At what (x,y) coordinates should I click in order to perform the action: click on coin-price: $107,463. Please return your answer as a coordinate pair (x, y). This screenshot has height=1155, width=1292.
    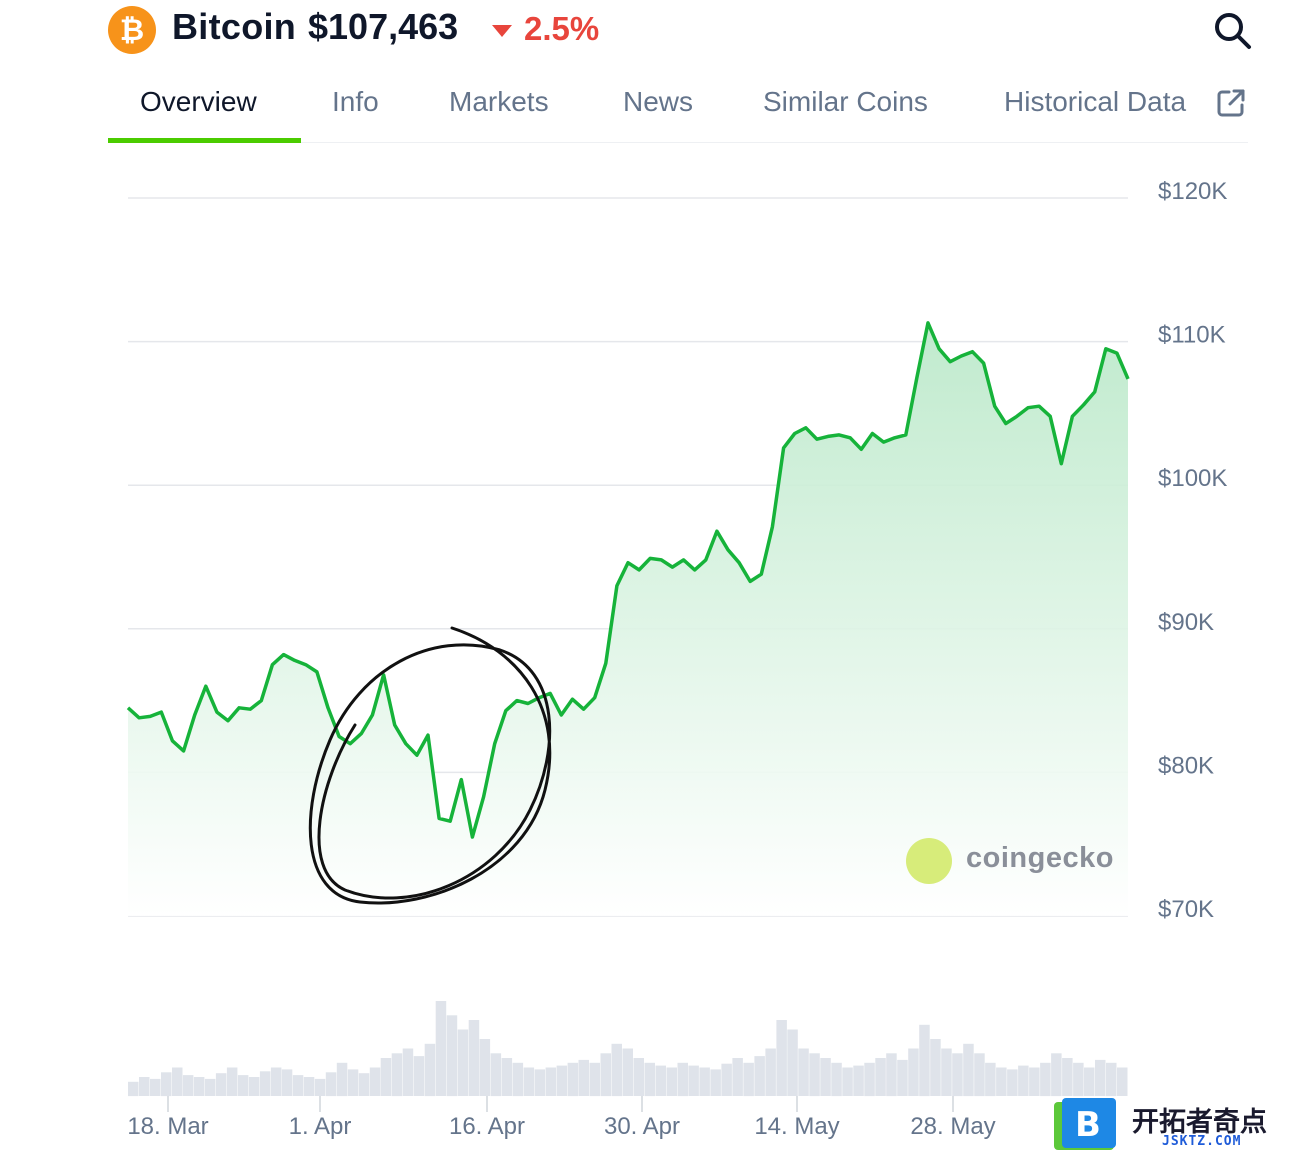
    Looking at the image, I should click on (383, 26).